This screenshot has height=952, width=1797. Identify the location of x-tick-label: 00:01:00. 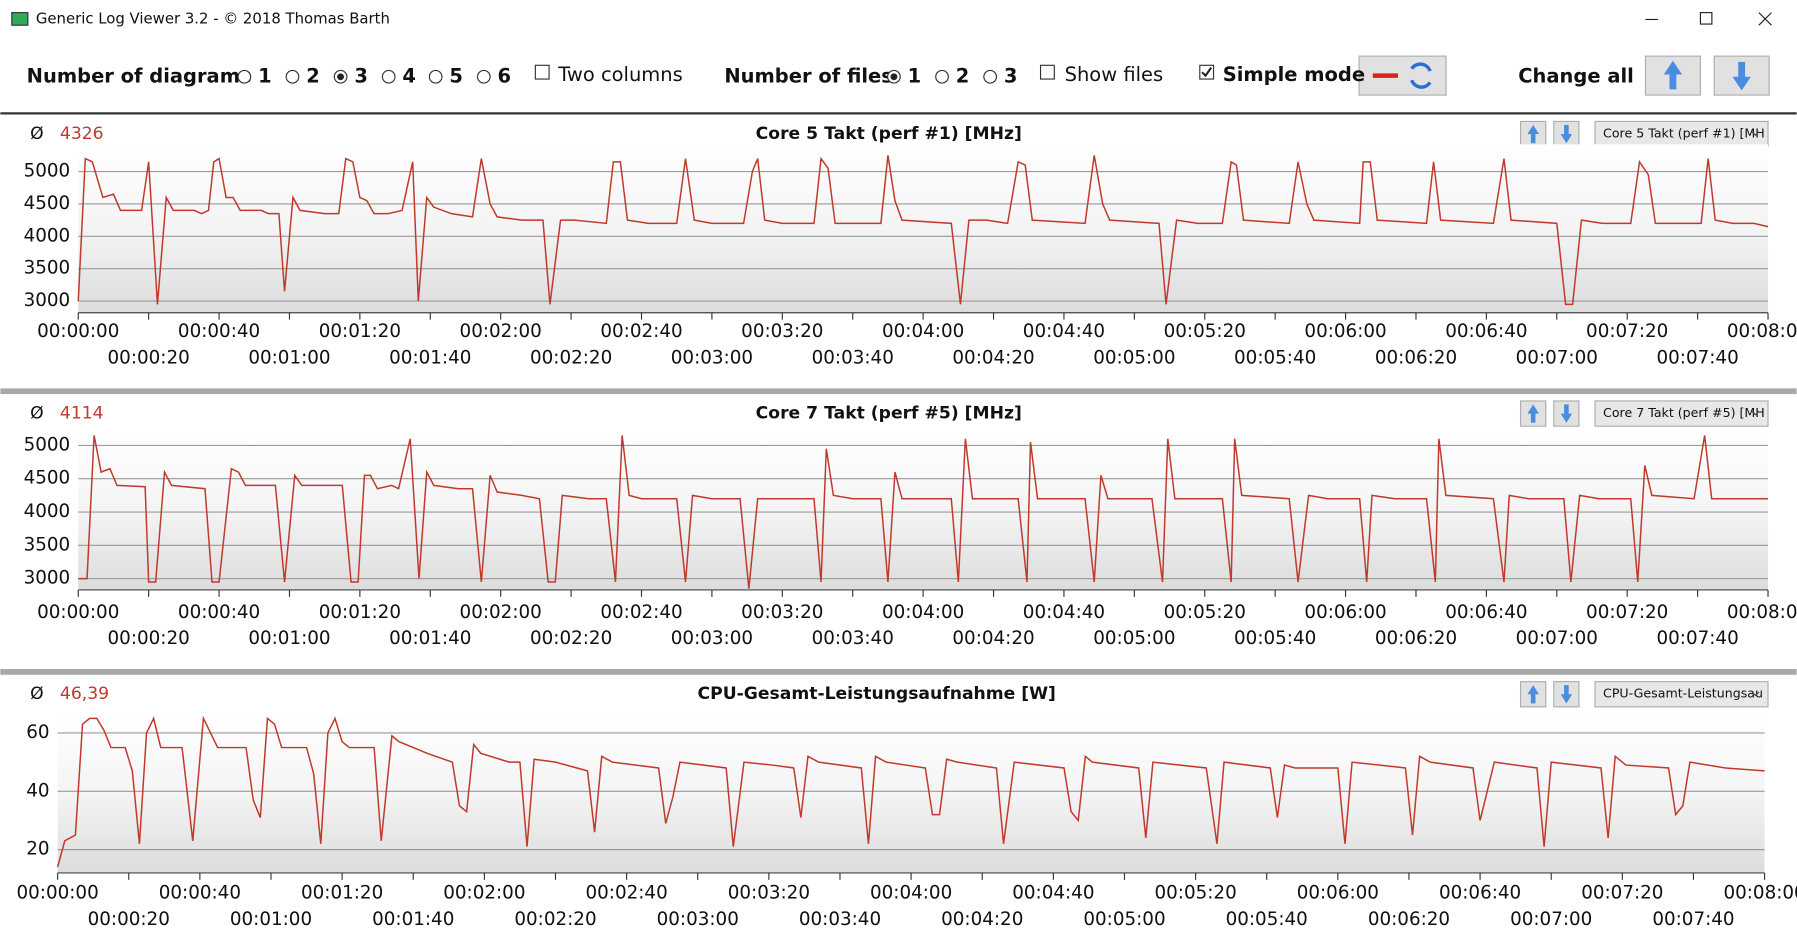
(289, 358).